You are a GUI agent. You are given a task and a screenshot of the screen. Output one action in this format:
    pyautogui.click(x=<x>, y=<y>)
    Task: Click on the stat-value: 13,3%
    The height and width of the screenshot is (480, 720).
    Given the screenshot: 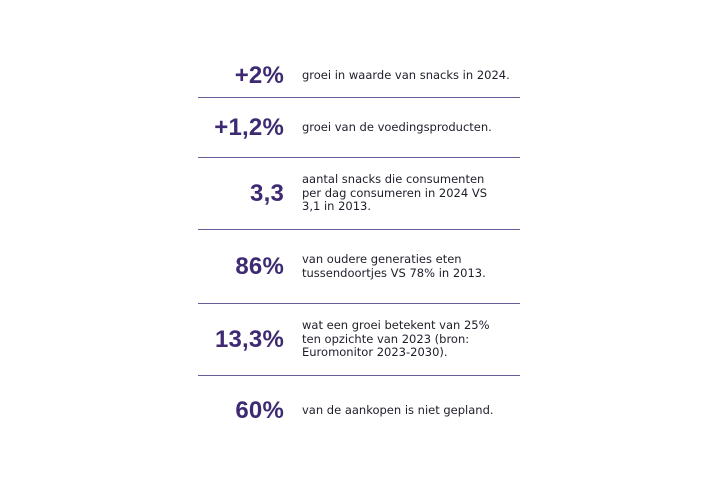 What is the action you would take?
    pyautogui.click(x=249, y=339)
    